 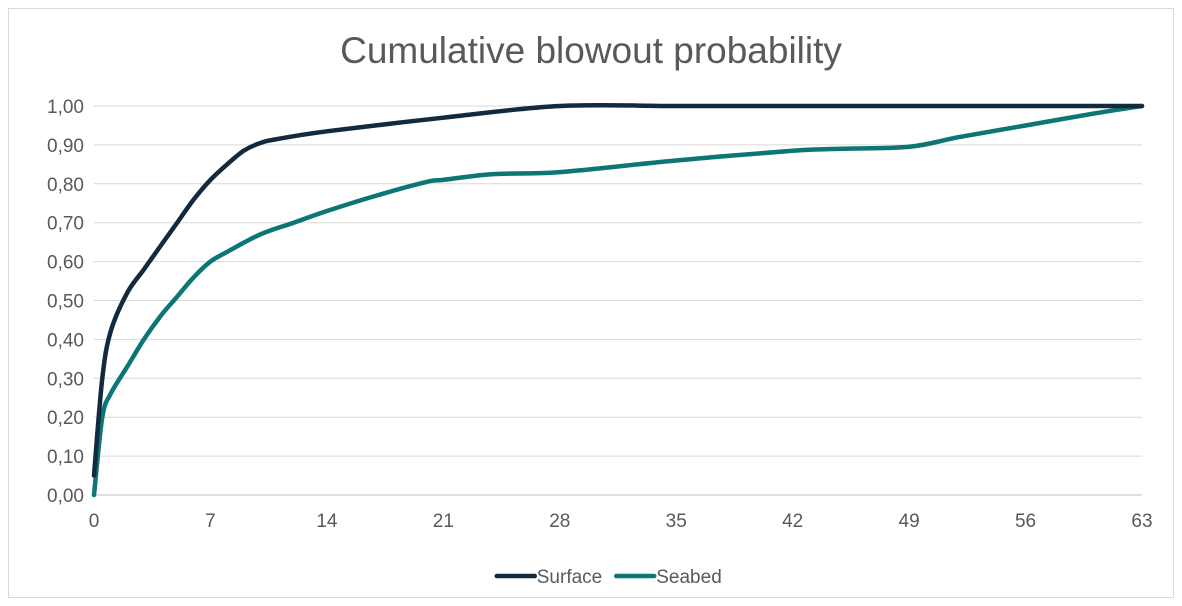 What do you see at coordinates (65, 340) in the screenshot?
I see `y-tick-label: 0,40` at bounding box center [65, 340].